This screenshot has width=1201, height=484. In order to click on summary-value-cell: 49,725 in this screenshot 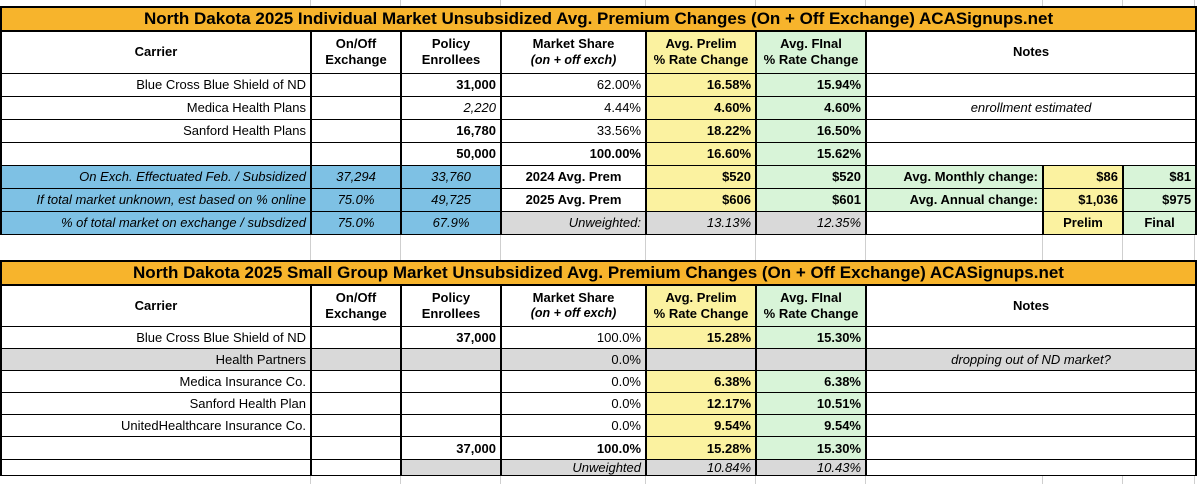, I will do `click(451, 199)`.